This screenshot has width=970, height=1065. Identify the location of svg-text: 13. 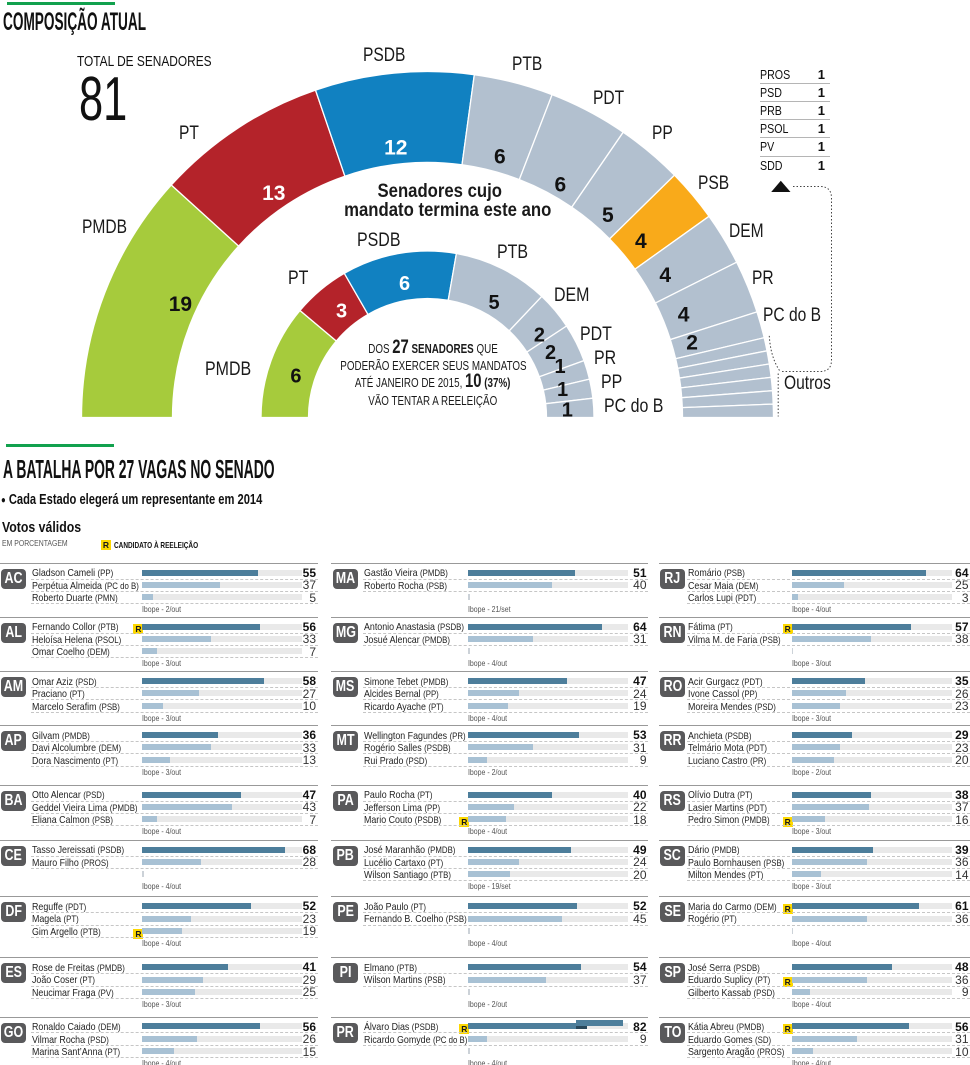
(273, 193).